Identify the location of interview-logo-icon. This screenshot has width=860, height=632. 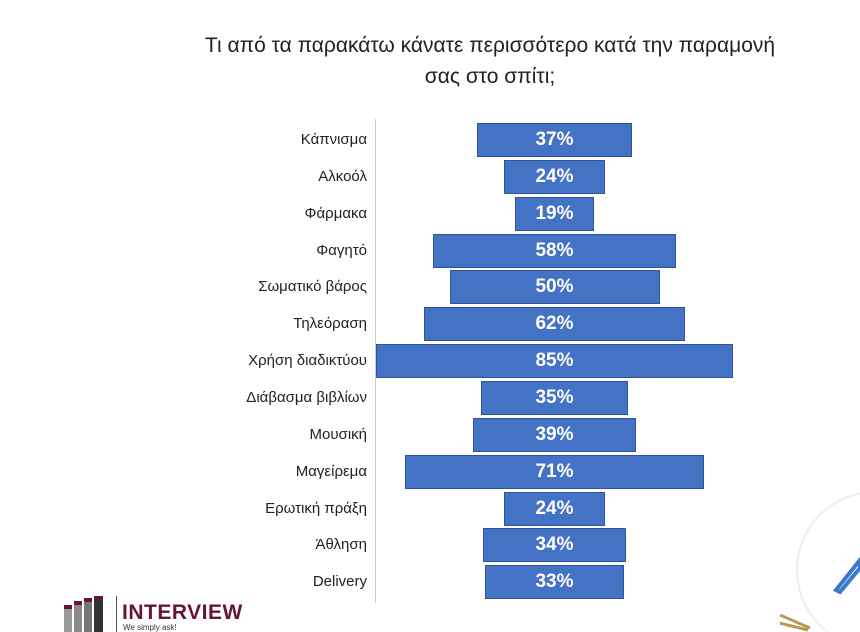
(83, 614).